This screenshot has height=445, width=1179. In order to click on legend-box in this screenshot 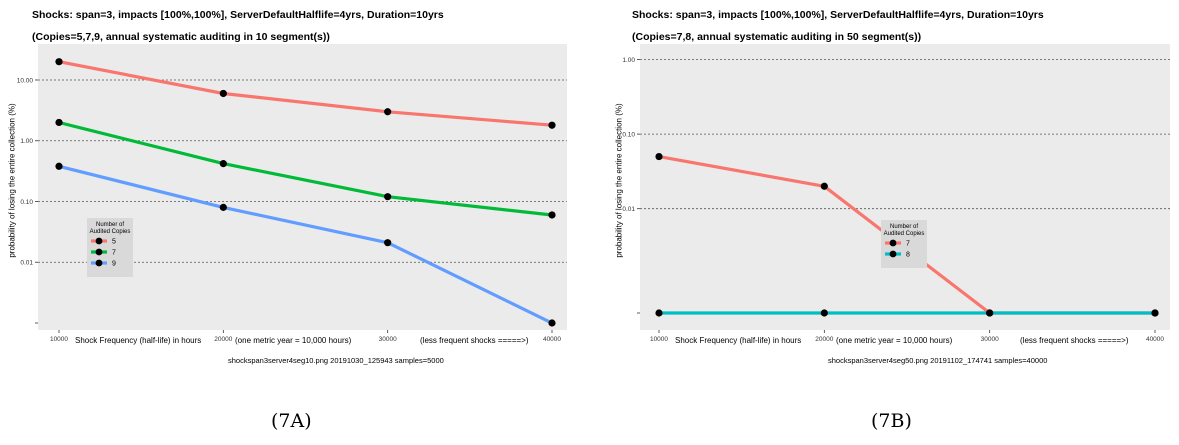, I will do `click(110, 247)`.